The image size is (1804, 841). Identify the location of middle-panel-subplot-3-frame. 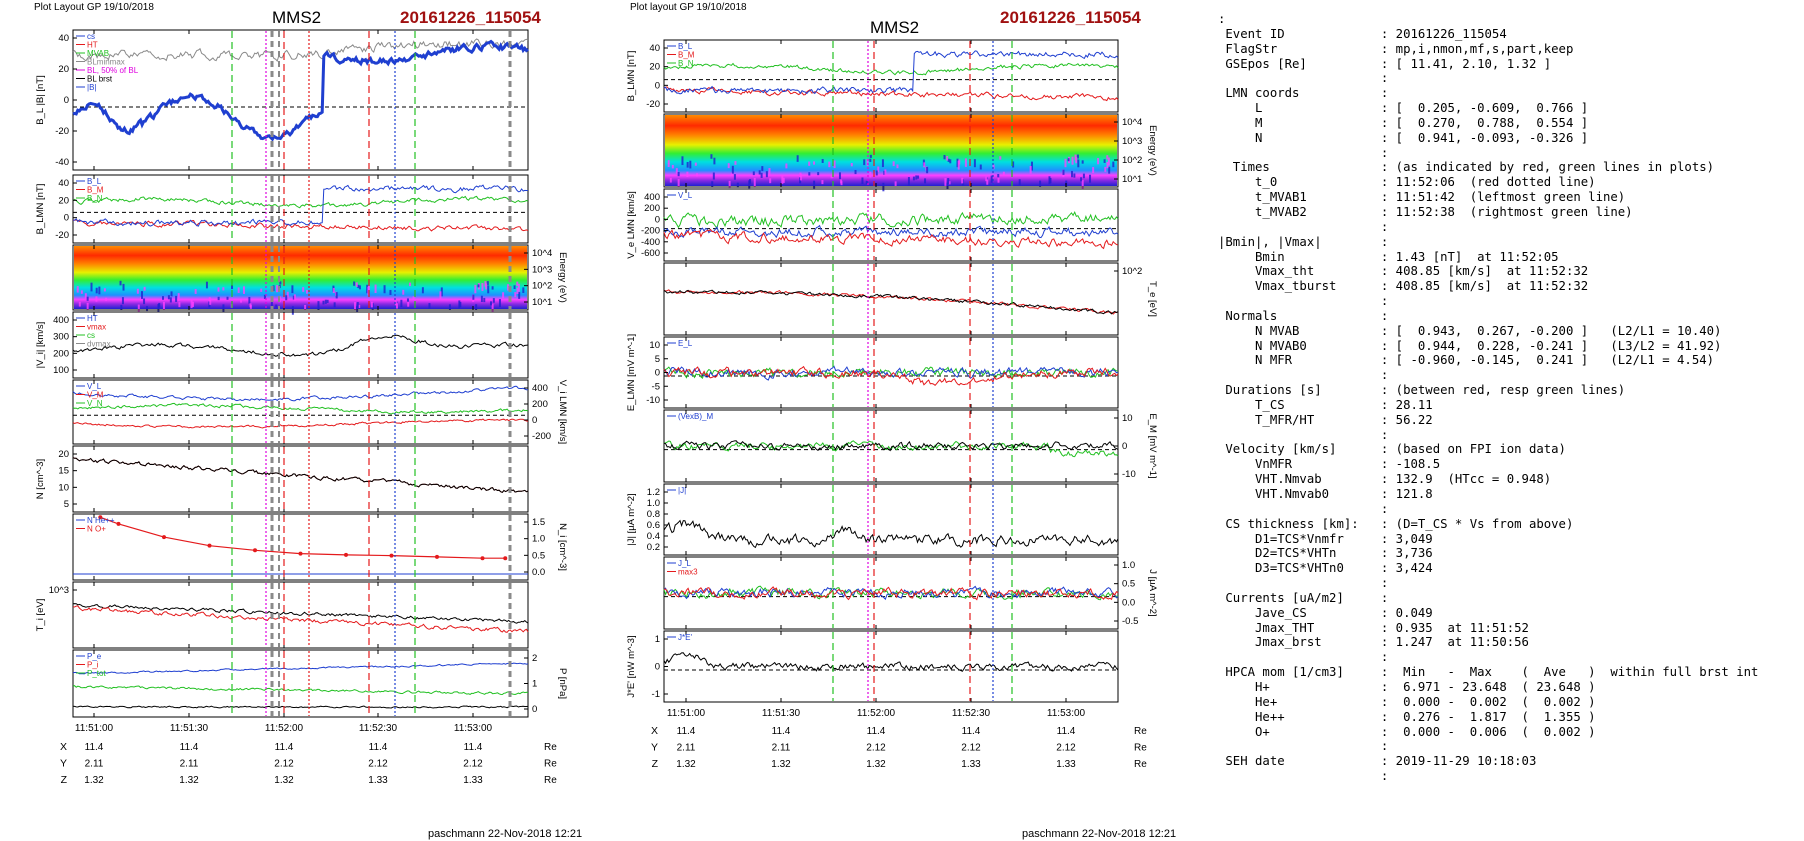
(891, 299).